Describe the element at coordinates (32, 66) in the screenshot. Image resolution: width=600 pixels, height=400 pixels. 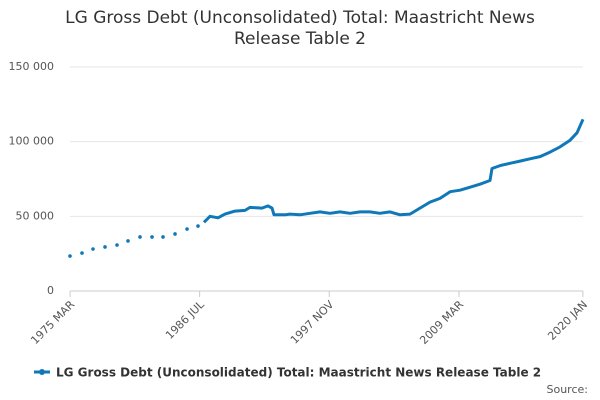
I see `y-tick-label: 150 000` at that location.